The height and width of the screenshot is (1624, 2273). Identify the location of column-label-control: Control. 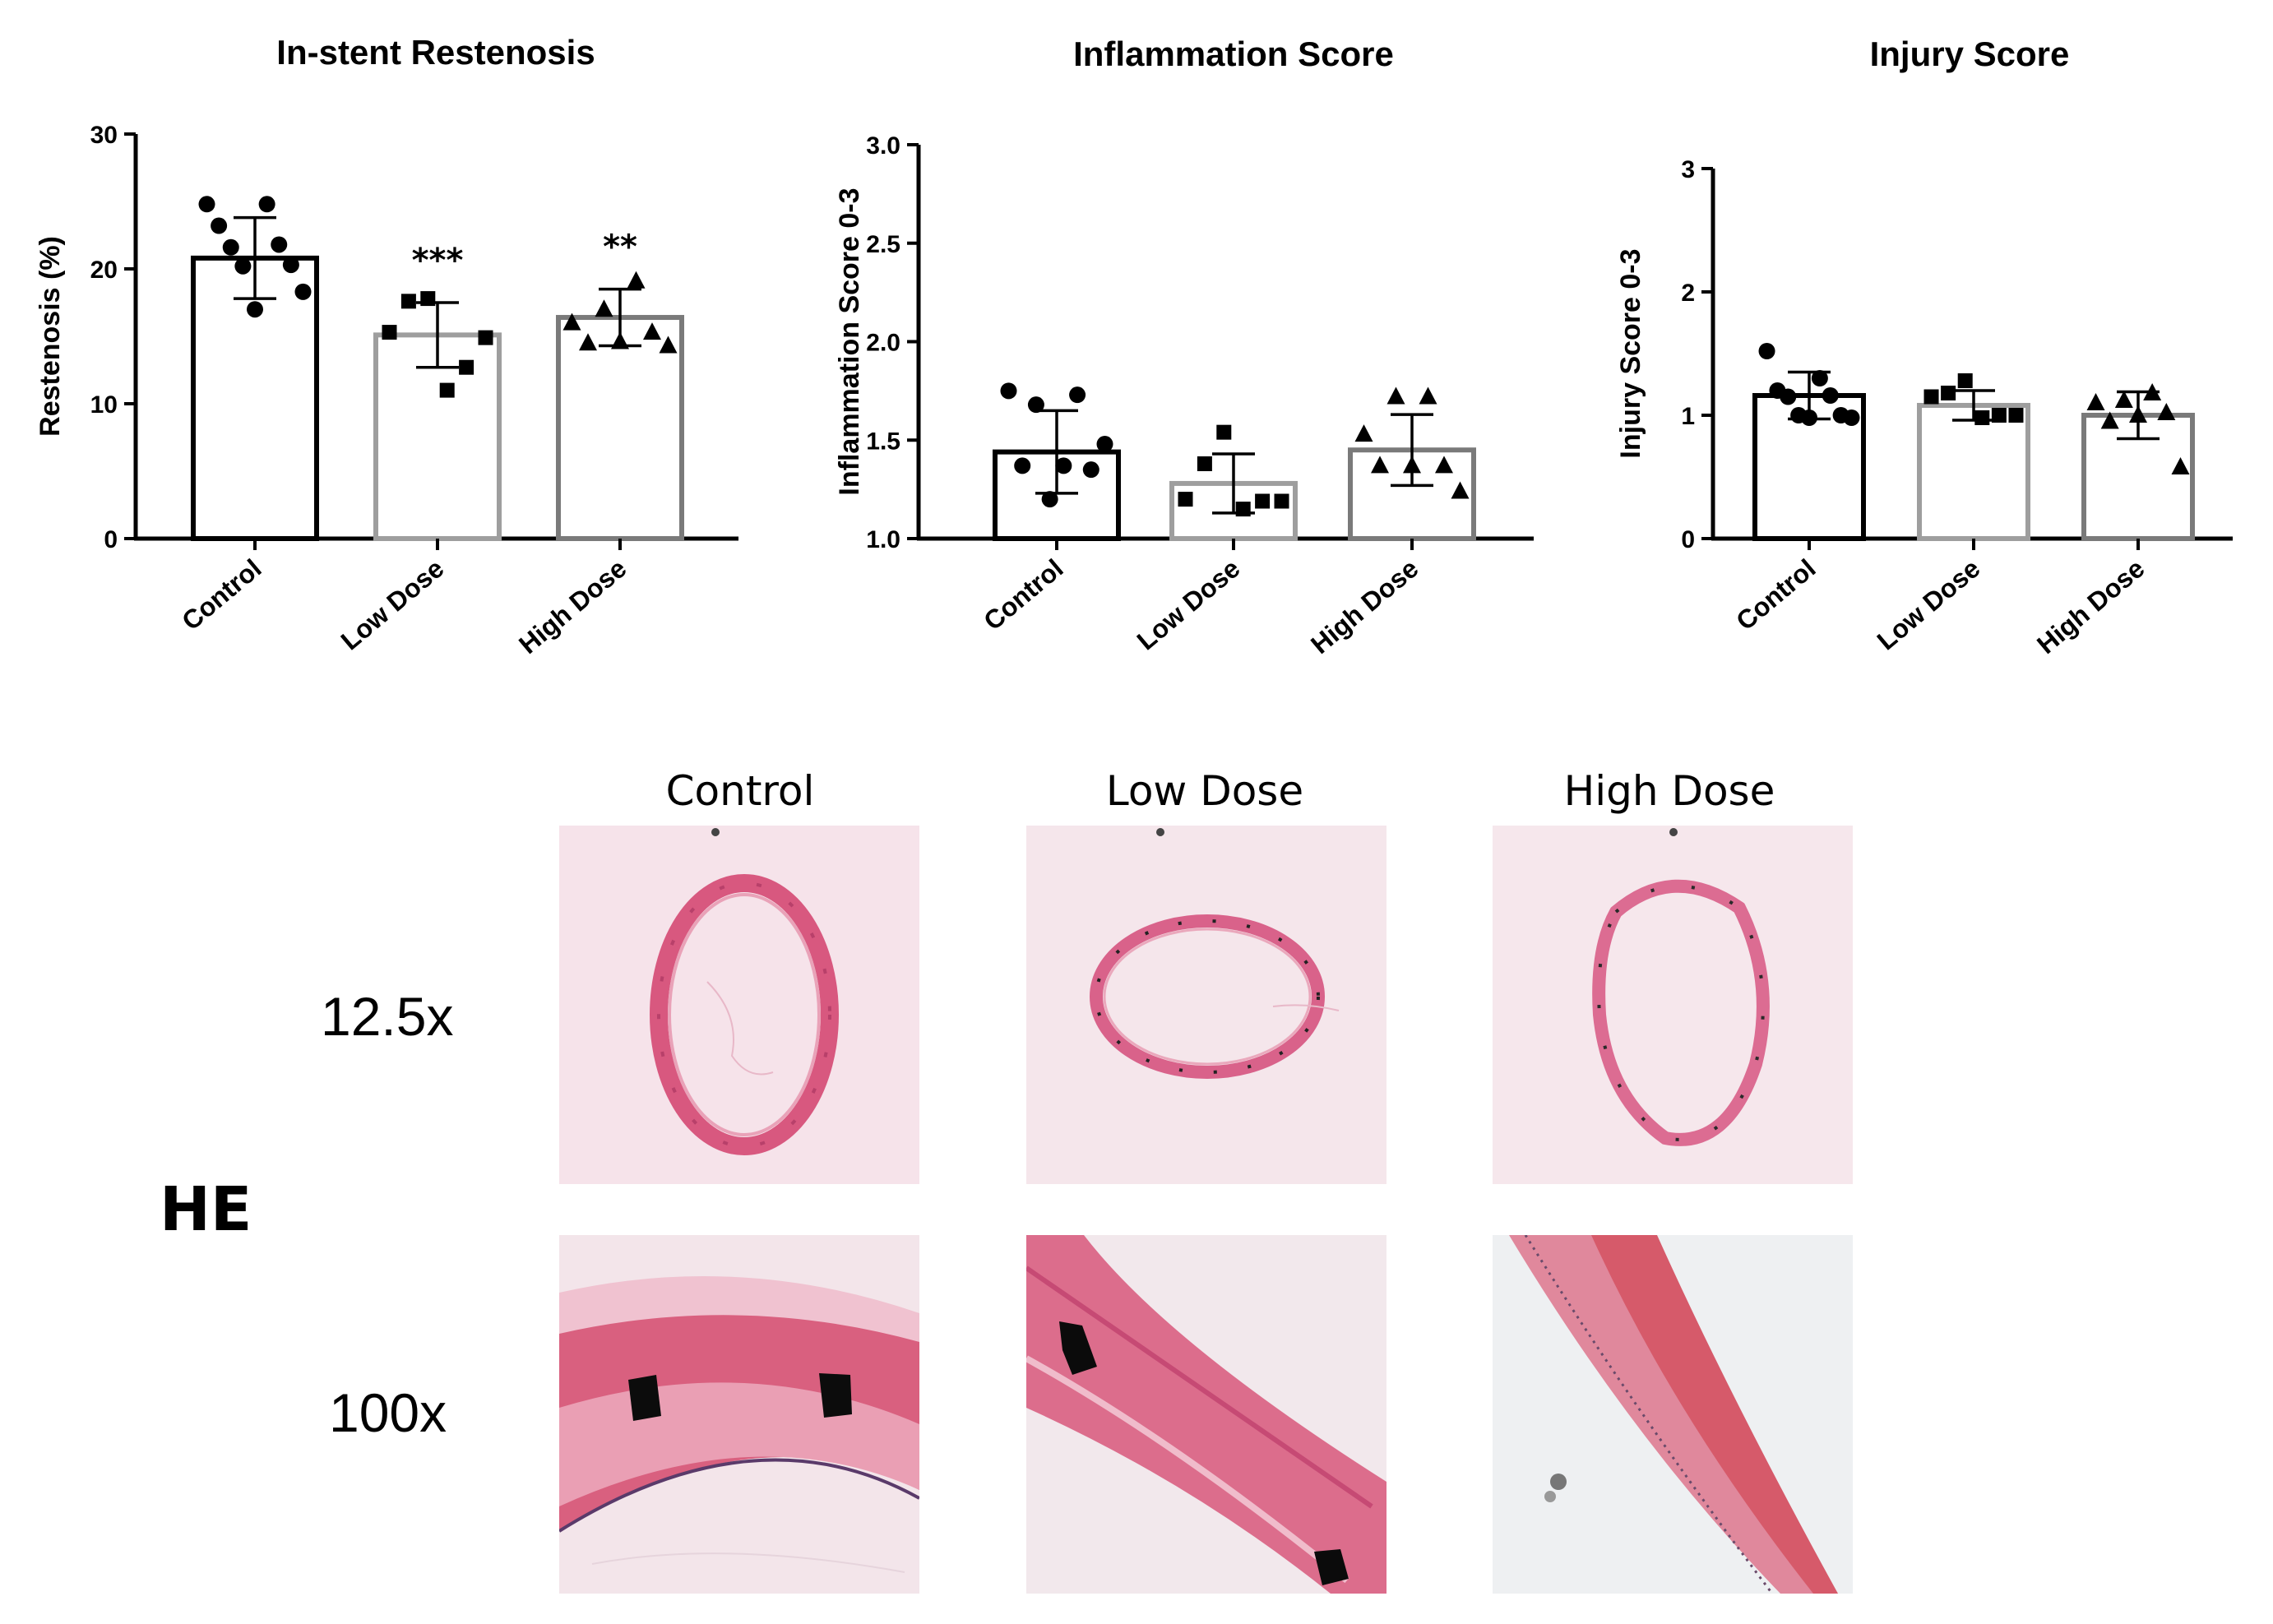
(740, 791).